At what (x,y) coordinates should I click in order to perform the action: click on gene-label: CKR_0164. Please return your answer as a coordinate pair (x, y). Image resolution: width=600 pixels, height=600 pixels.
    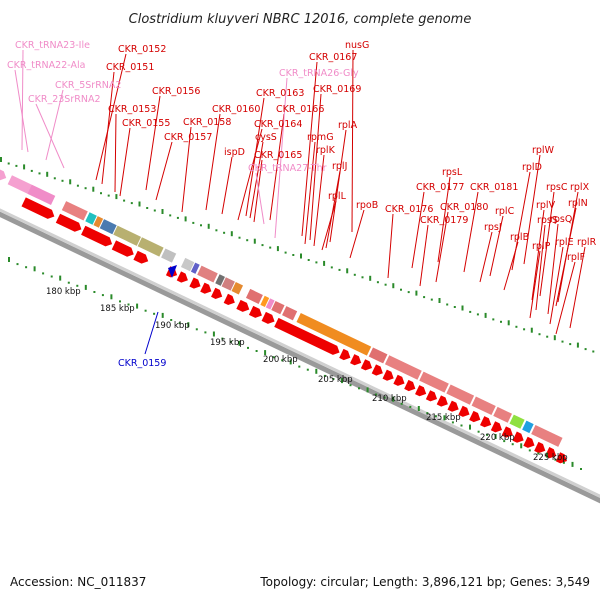
    Looking at the image, I should click on (278, 124).